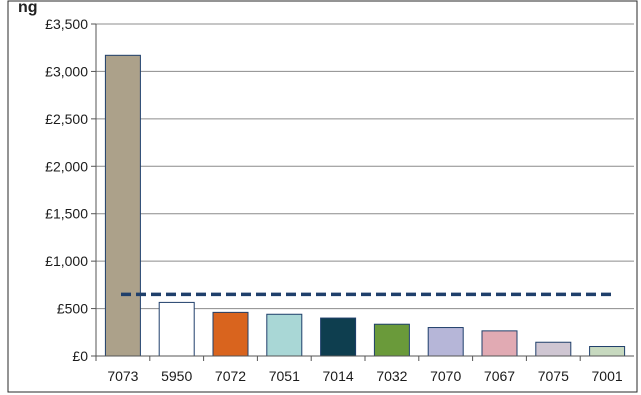  I want to click on x-tick-label: 7014, so click(338, 376).